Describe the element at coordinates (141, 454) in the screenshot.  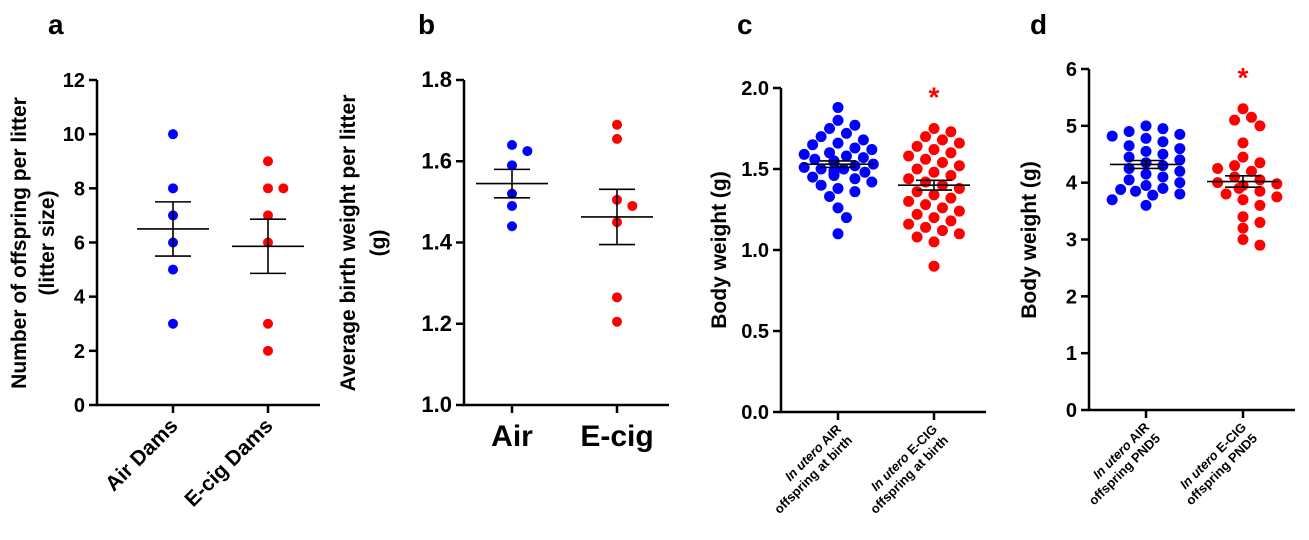
I see `x-category-label: Air Dams` at that location.